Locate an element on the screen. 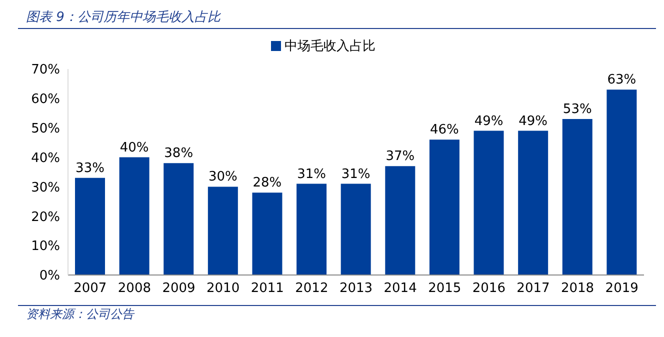  text: 资料来源：公司公告 is located at coordinates (80, 314).